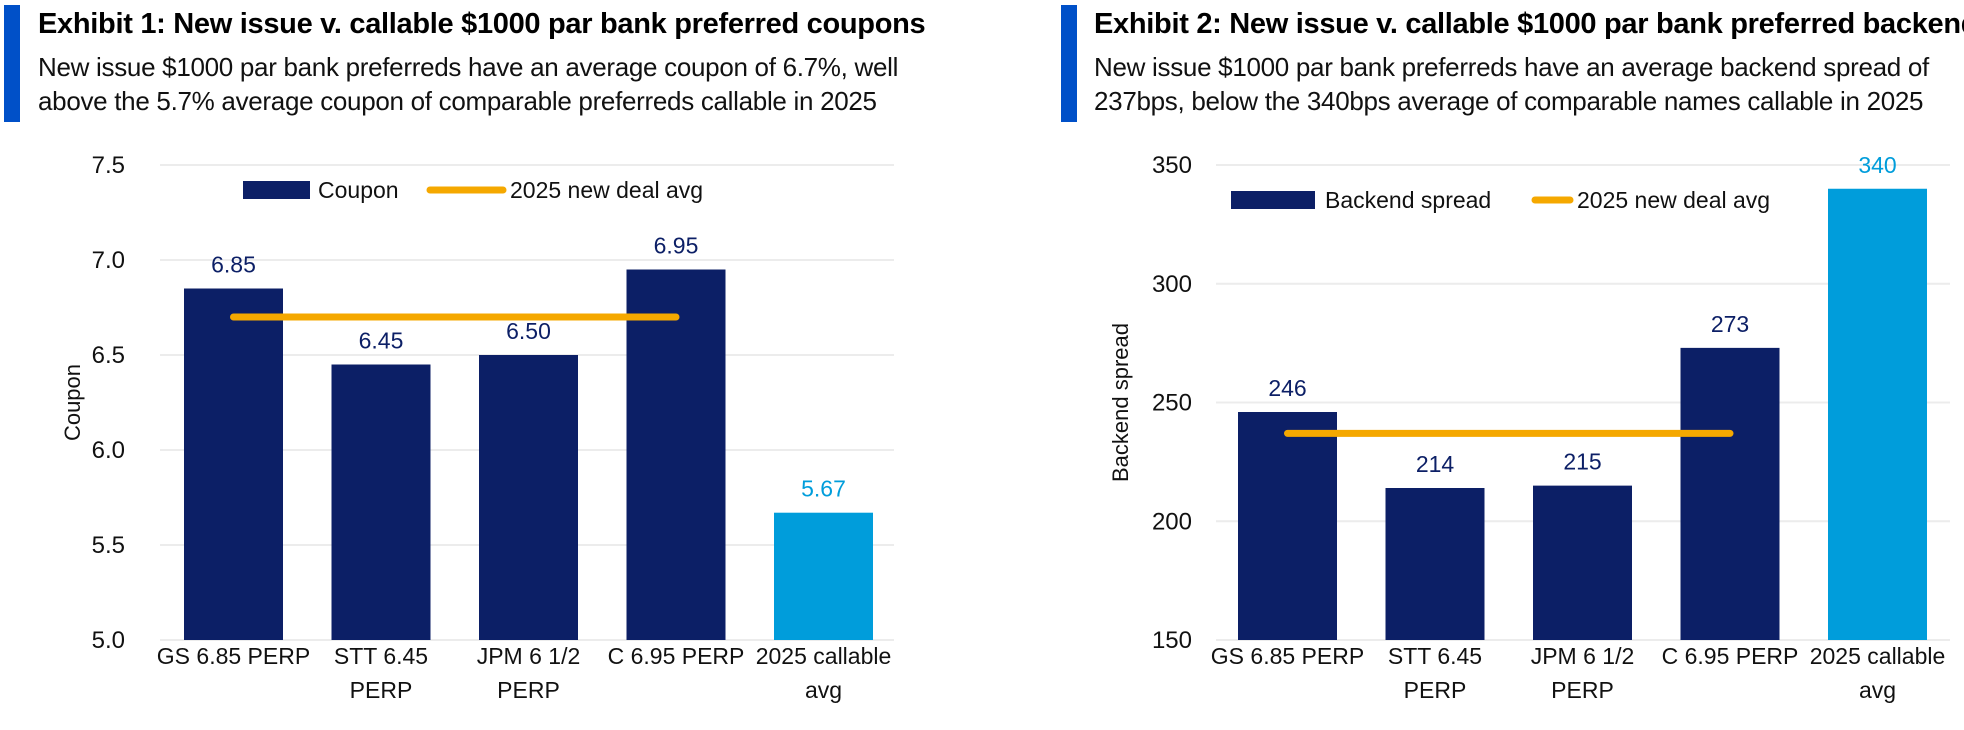 The width and height of the screenshot is (1964, 730). I want to click on exhibit-1-legend-swatch-series, so click(276, 190).